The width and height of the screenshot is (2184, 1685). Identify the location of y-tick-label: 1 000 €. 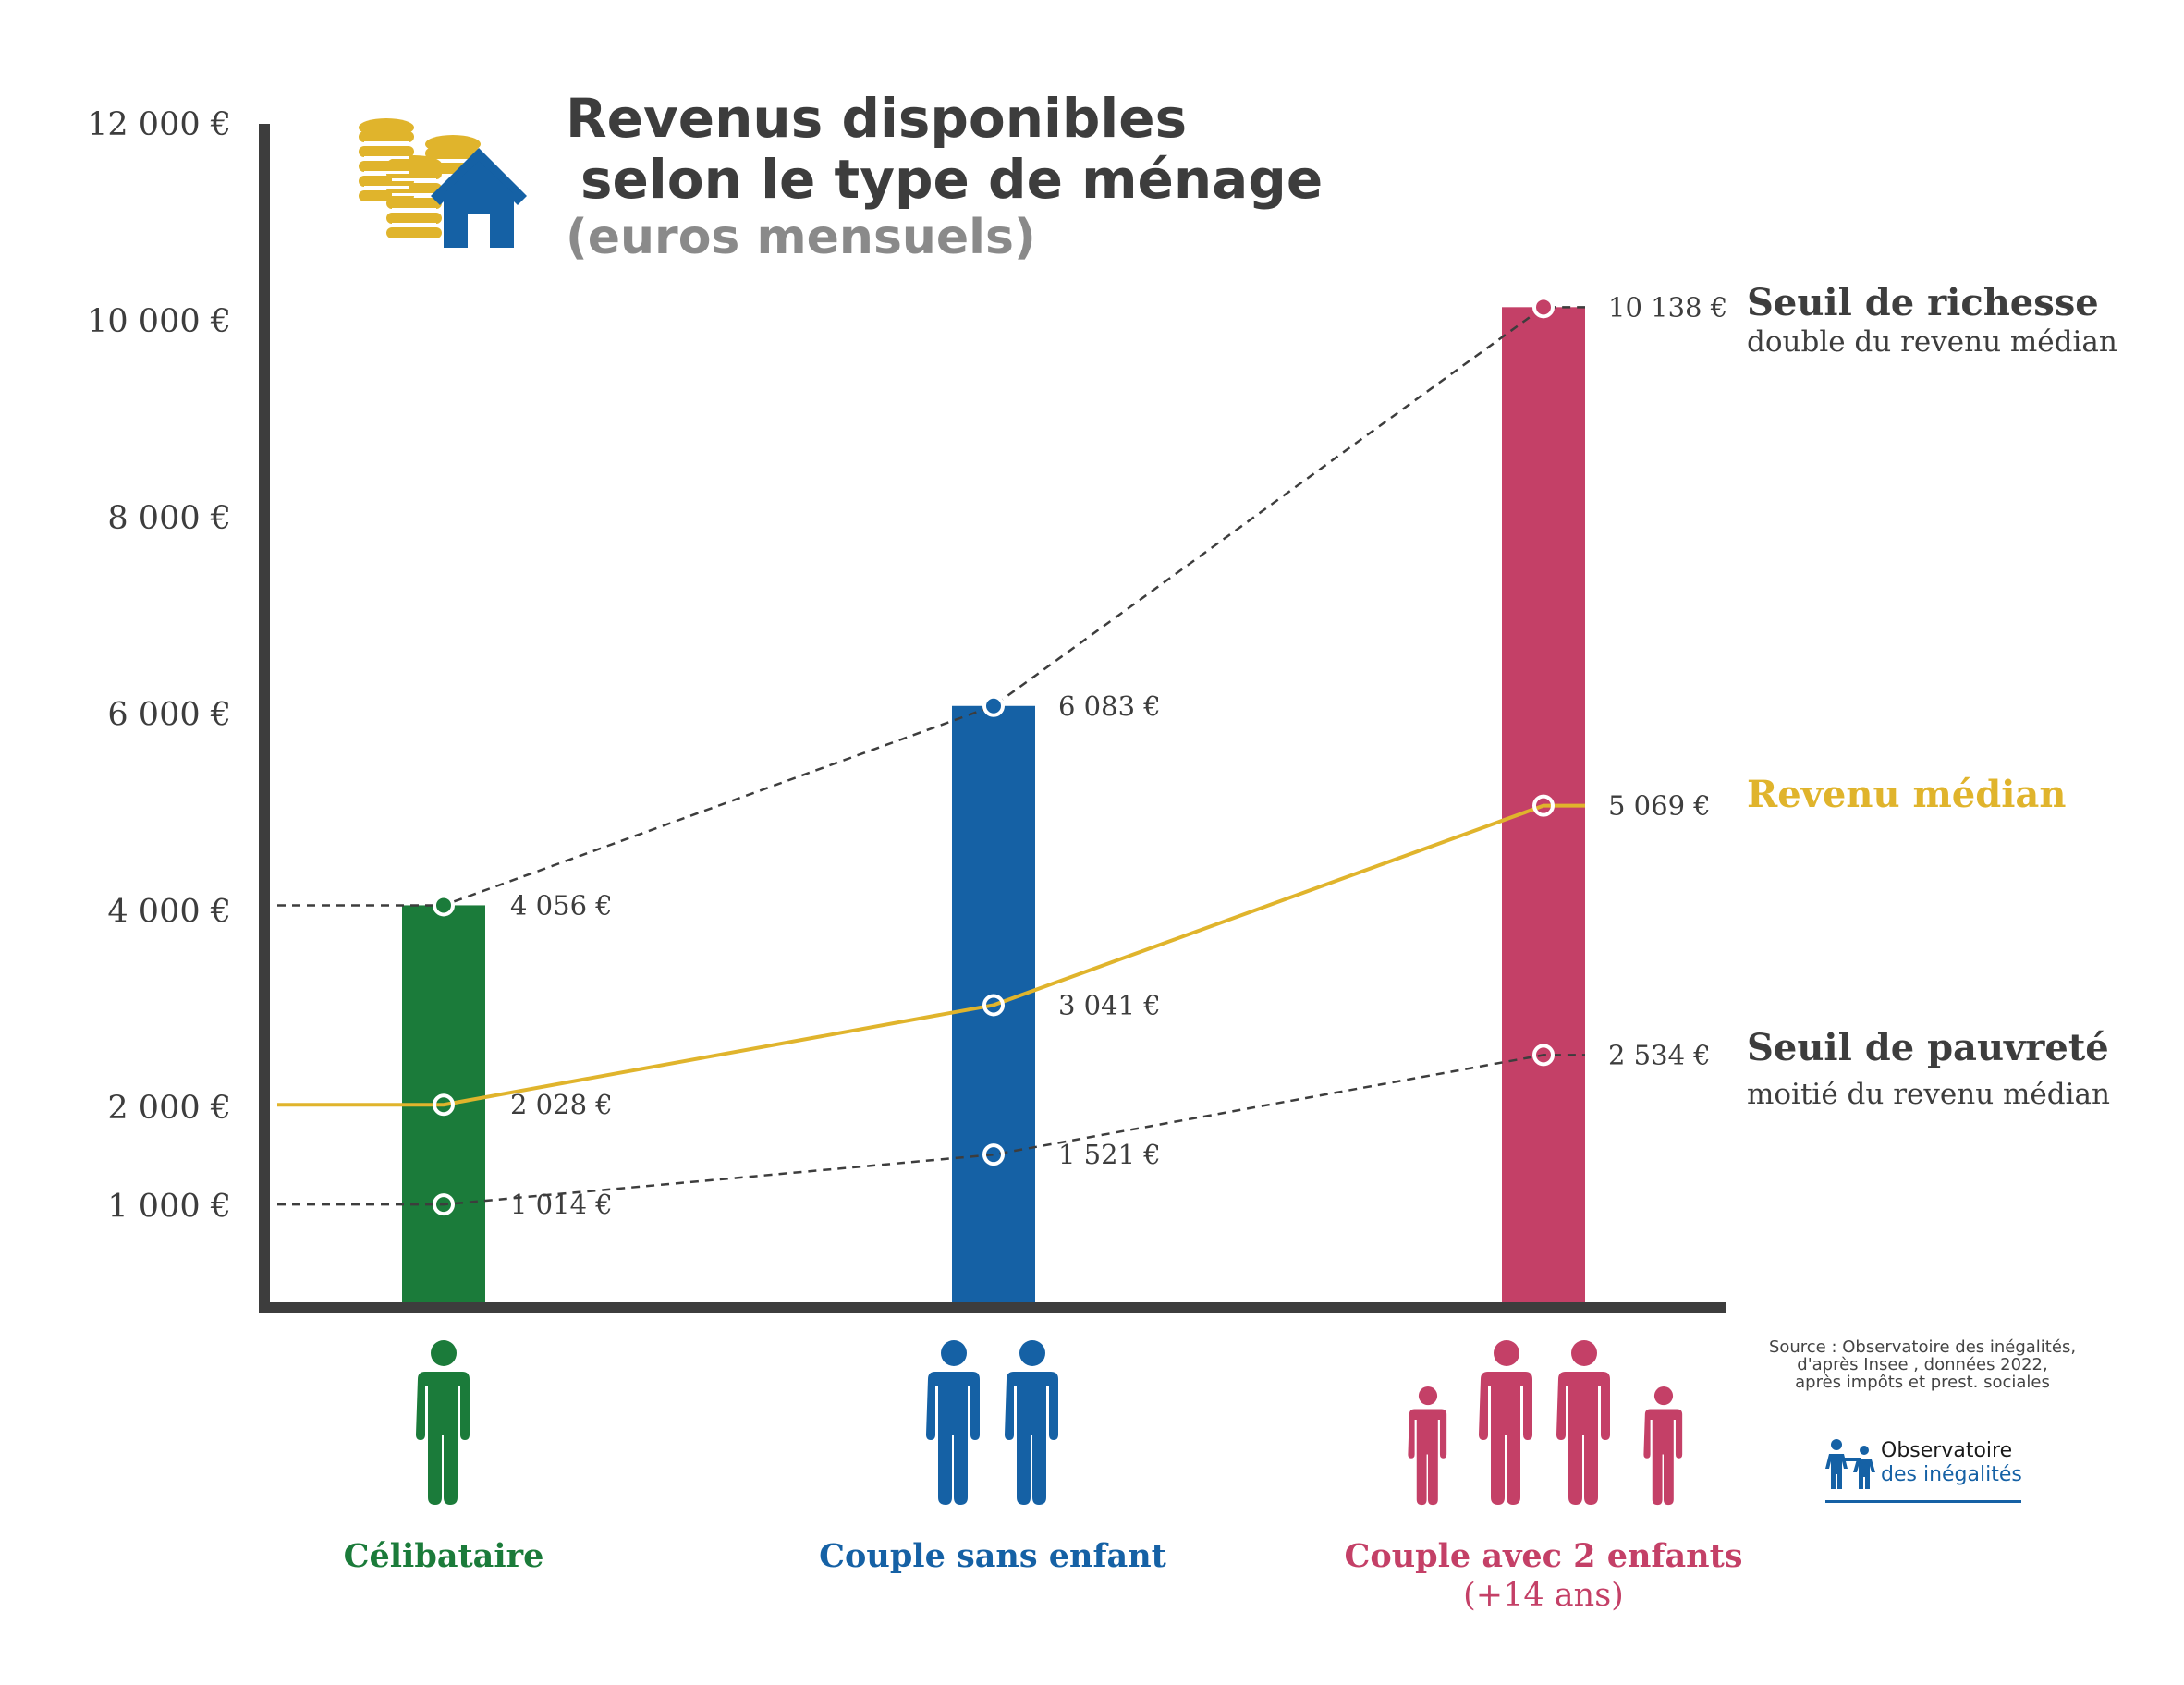
(169, 1207).